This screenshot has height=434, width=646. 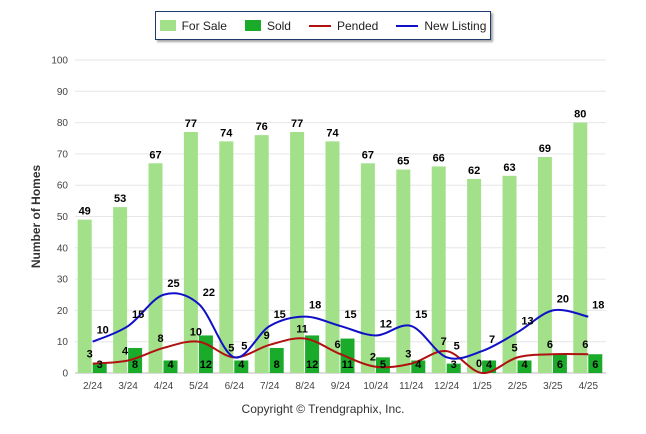 I want to click on new-listing-value-label: 7, so click(x=492, y=340).